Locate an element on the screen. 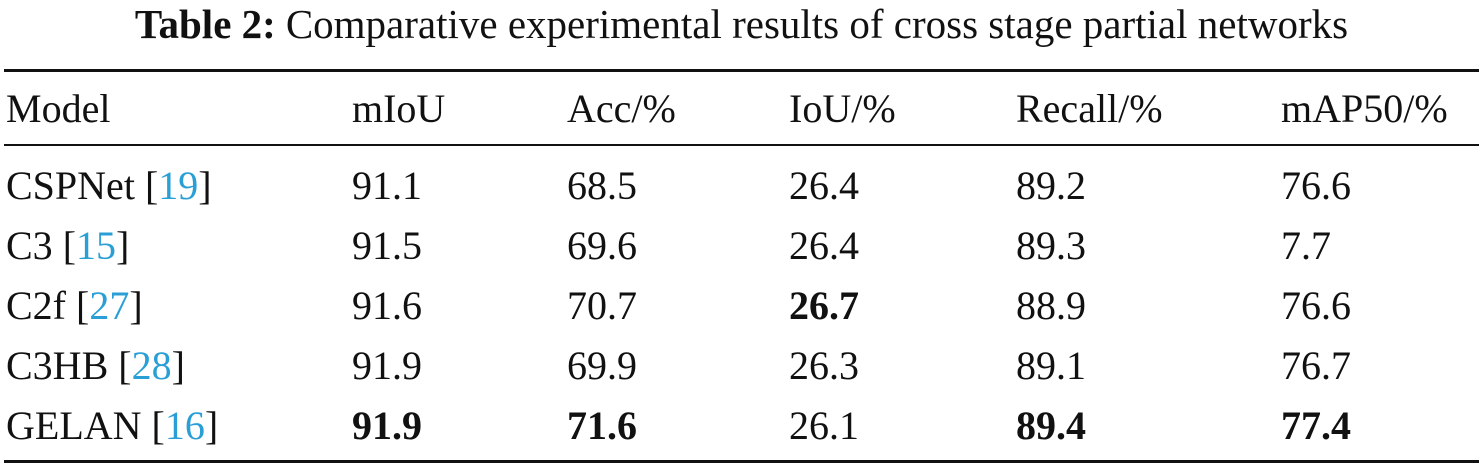 Image resolution: width=1483 pixels, height=469 pixels. model-name: C3 is located at coordinates (29, 245).